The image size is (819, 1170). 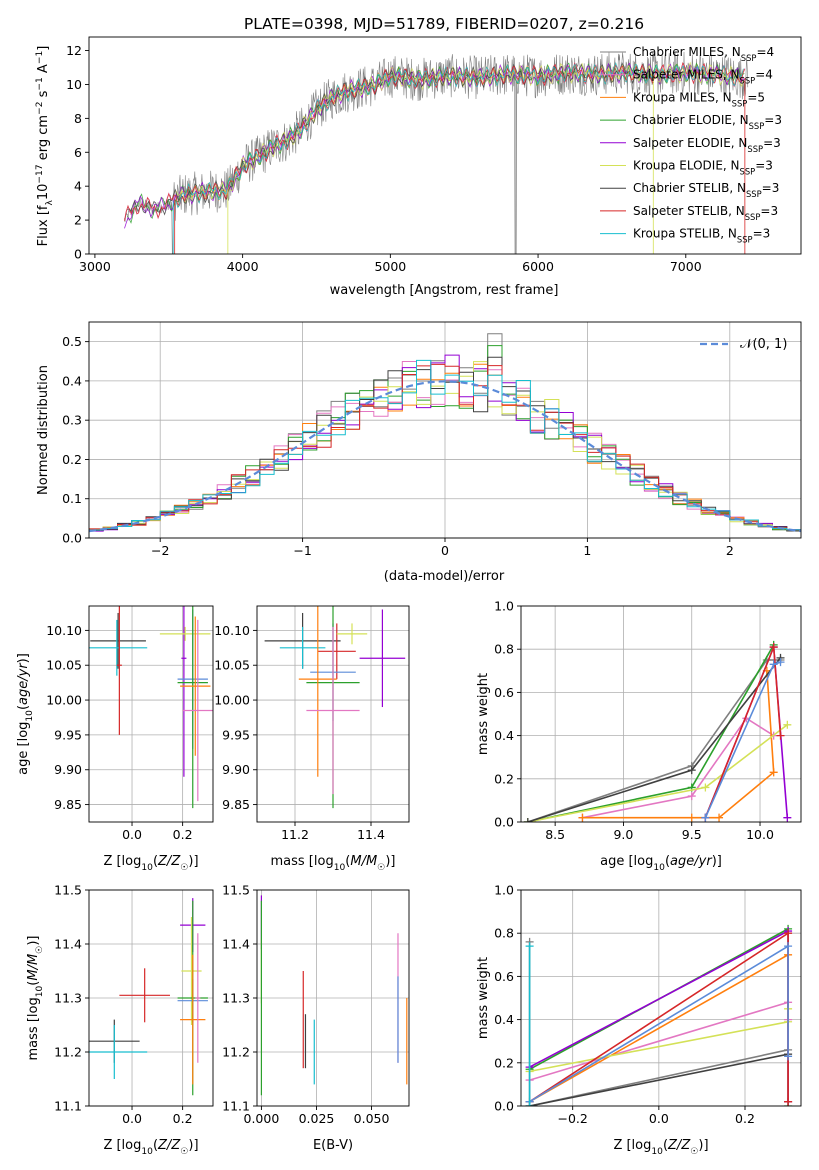 What do you see at coordinates (371, 834) in the screenshot?
I see `x-tick-label: 11.4` at bounding box center [371, 834].